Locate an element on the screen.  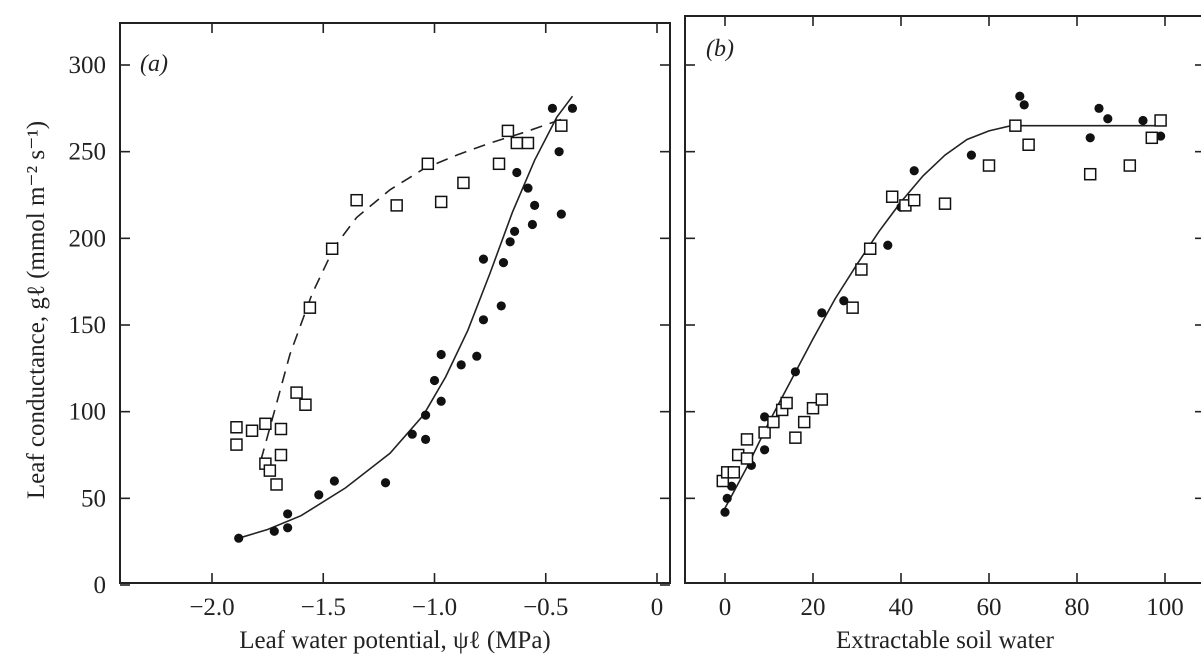
panel-a-y-tick-label: 150 is located at coordinates (88, 325).